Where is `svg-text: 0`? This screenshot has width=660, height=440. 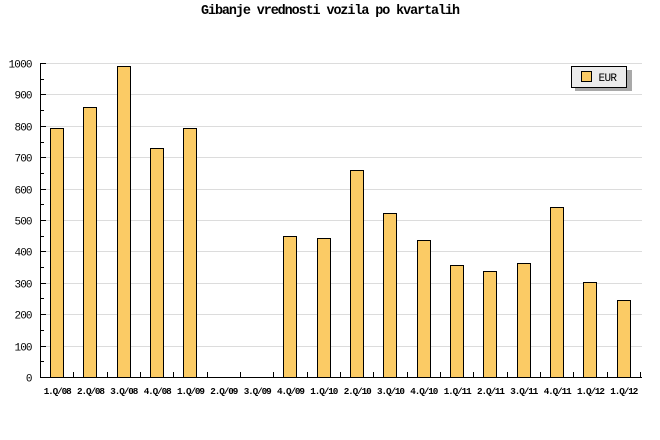 svg-text: 0 is located at coordinates (29, 380).